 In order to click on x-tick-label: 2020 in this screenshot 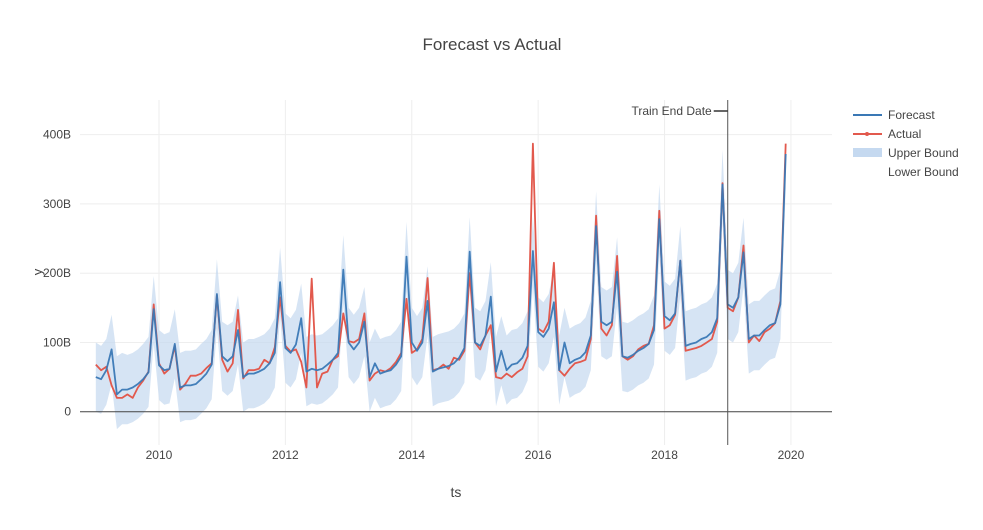, I will do `click(791, 455)`.